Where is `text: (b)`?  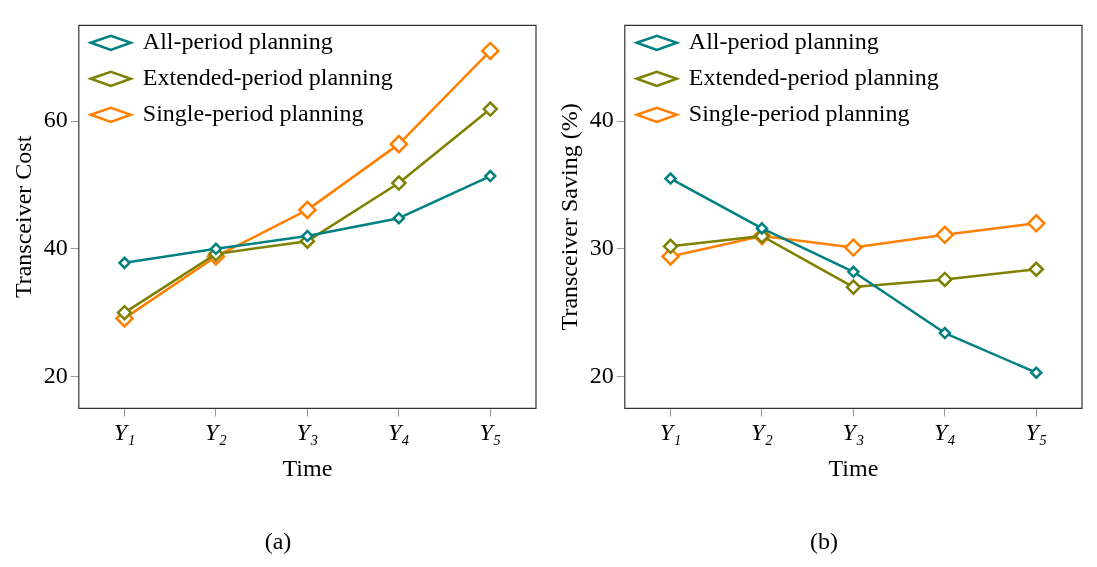
text: (b) is located at coordinates (824, 541).